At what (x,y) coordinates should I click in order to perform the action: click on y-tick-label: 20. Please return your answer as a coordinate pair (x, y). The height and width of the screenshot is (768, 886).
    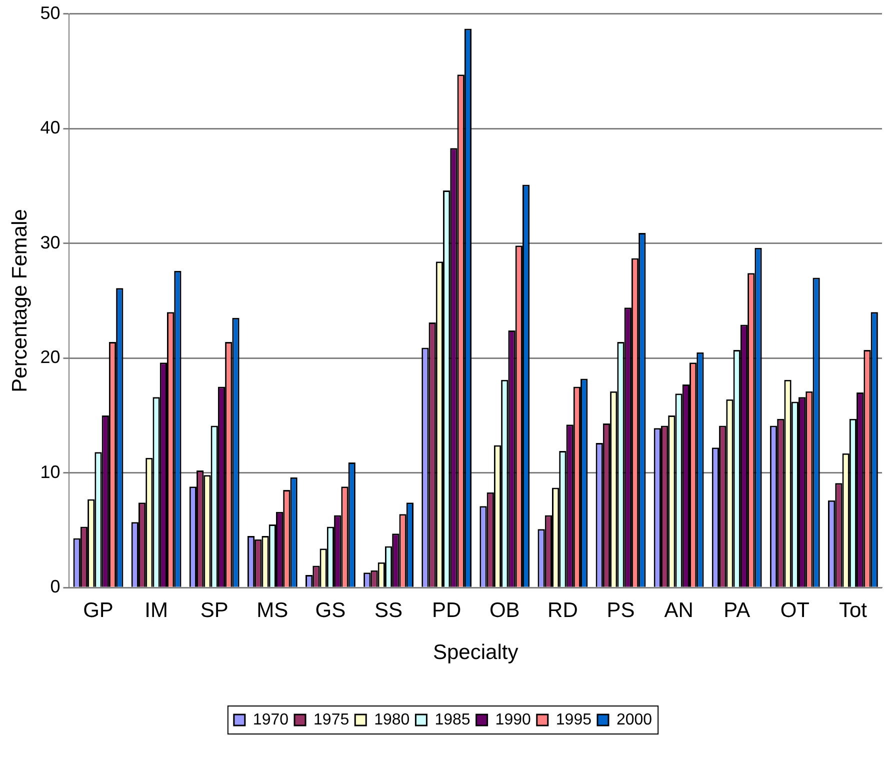
    Looking at the image, I should click on (50, 357).